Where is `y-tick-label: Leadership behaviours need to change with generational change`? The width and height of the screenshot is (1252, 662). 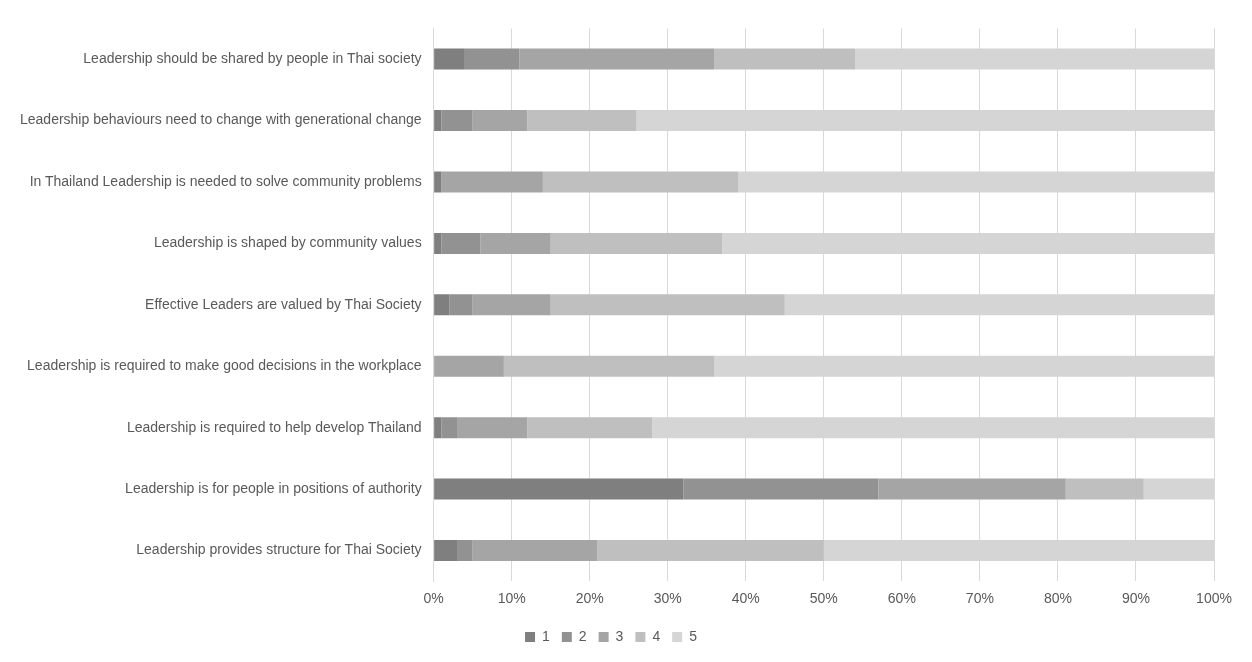
y-tick-label: Leadership behaviours need to change with generational change is located at coordinates (220, 119).